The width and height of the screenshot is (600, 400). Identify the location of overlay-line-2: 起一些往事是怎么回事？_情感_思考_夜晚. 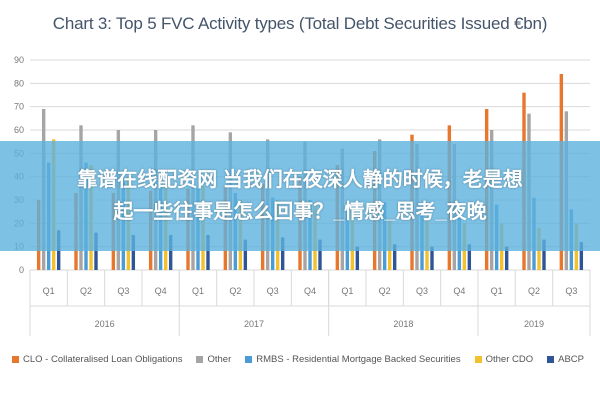
(300, 212).